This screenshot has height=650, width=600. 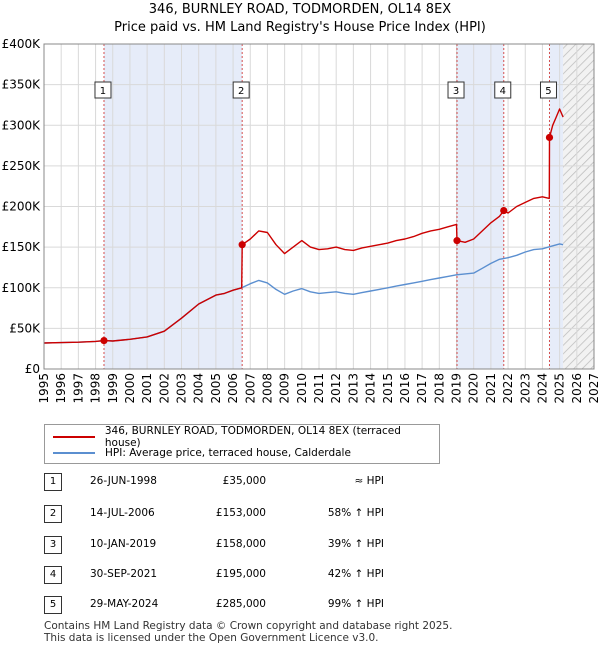 What do you see at coordinates (369, 481) in the screenshot?
I see `sale-hpi-comparison: ≈ HPI` at bounding box center [369, 481].